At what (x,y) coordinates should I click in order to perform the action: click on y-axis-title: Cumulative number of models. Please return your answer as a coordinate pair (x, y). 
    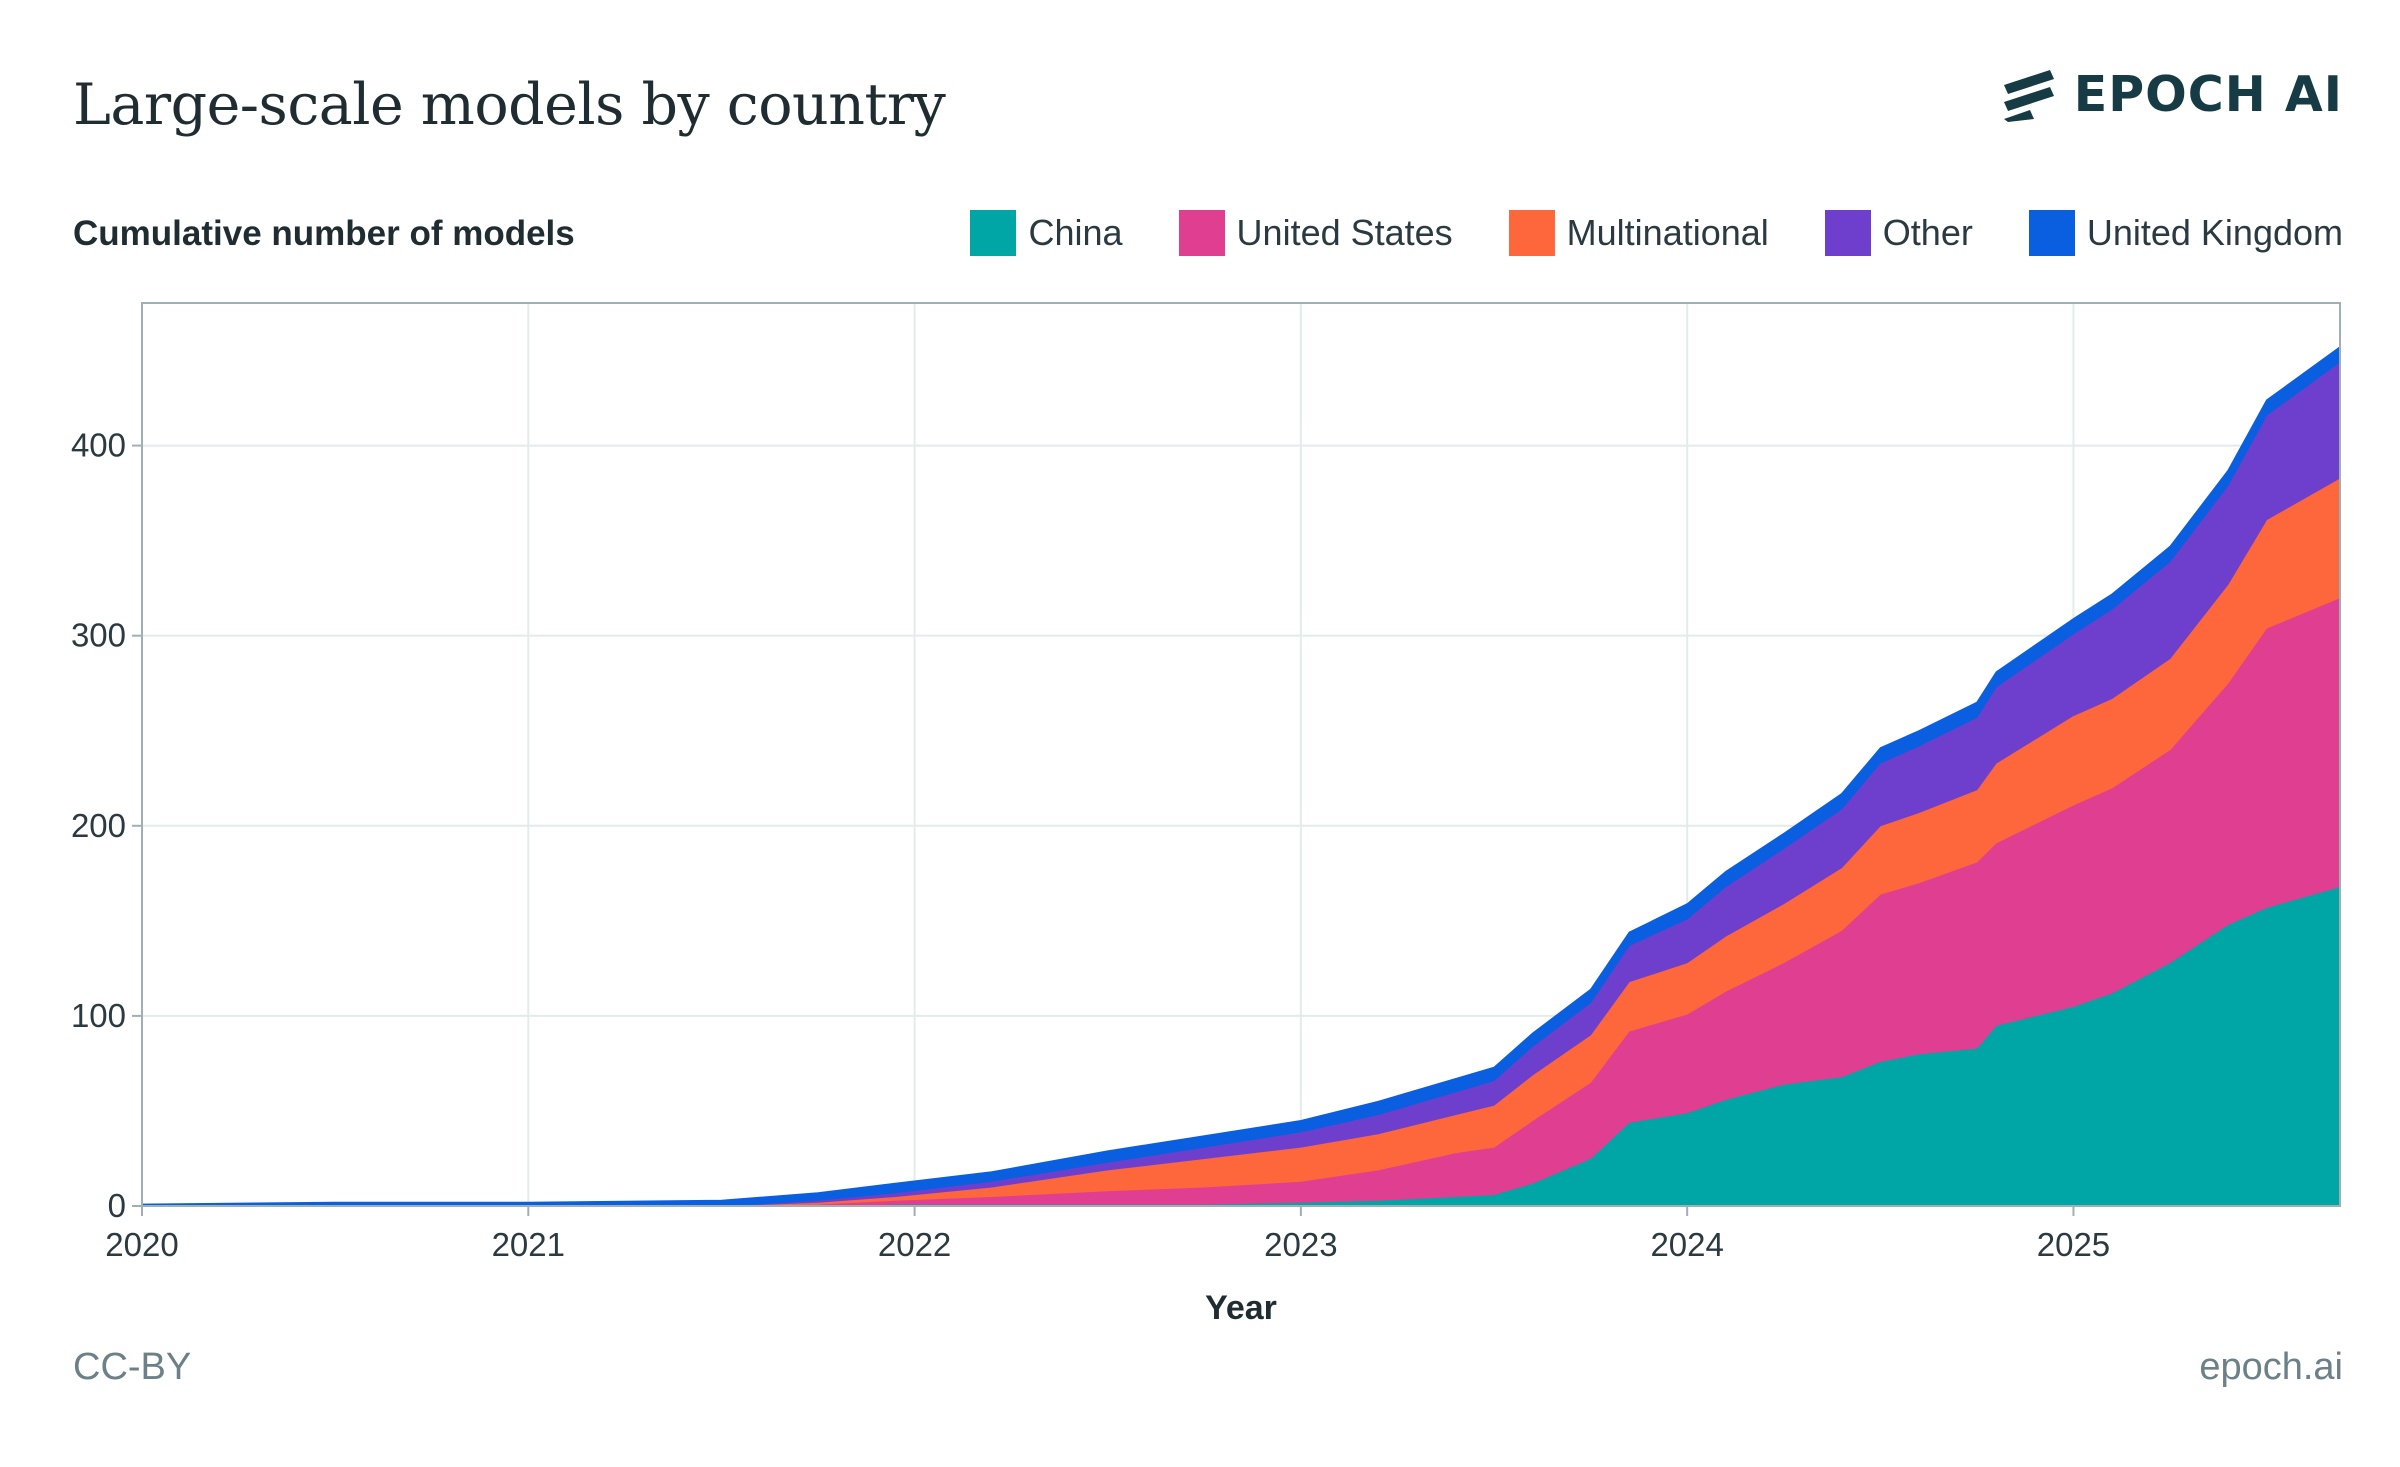
    Looking at the image, I should click on (324, 233).